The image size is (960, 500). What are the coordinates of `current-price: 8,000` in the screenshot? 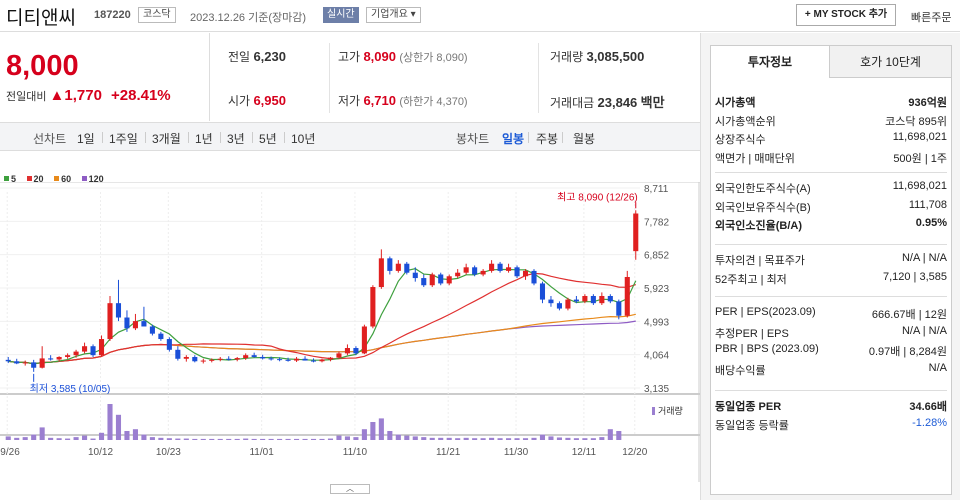 It's located at (42, 66).